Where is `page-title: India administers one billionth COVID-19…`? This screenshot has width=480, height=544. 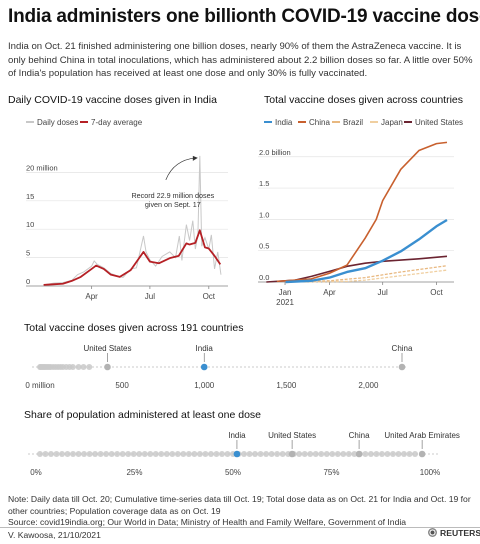
page-title: India administers one billionth COVID-19… is located at coordinates (244, 16).